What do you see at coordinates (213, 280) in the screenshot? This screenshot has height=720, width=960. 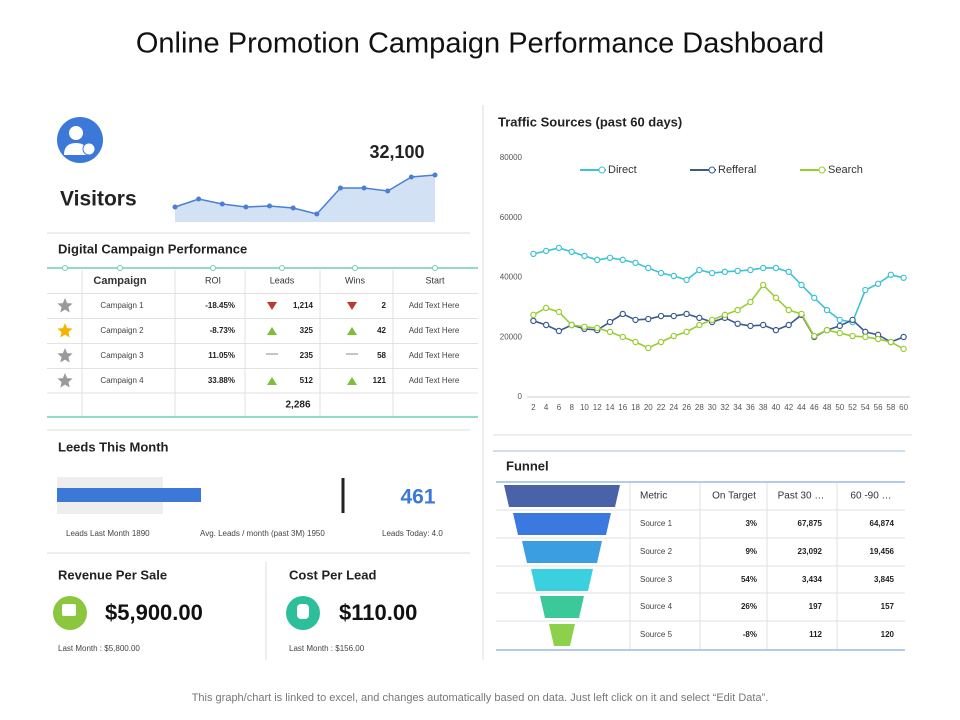 I see `column-header: ROI` at bounding box center [213, 280].